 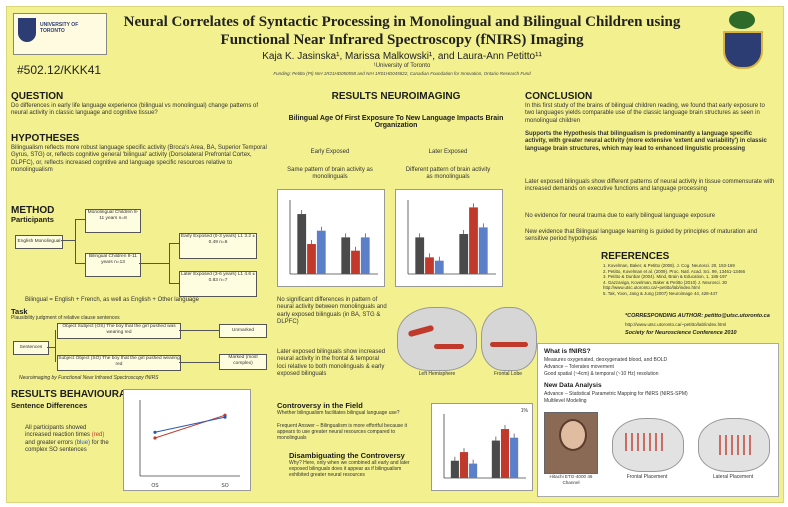 What do you see at coordinates (573, 385) in the screenshot?
I see `analysis-heading: New Data Analysis` at bounding box center [573, 385].